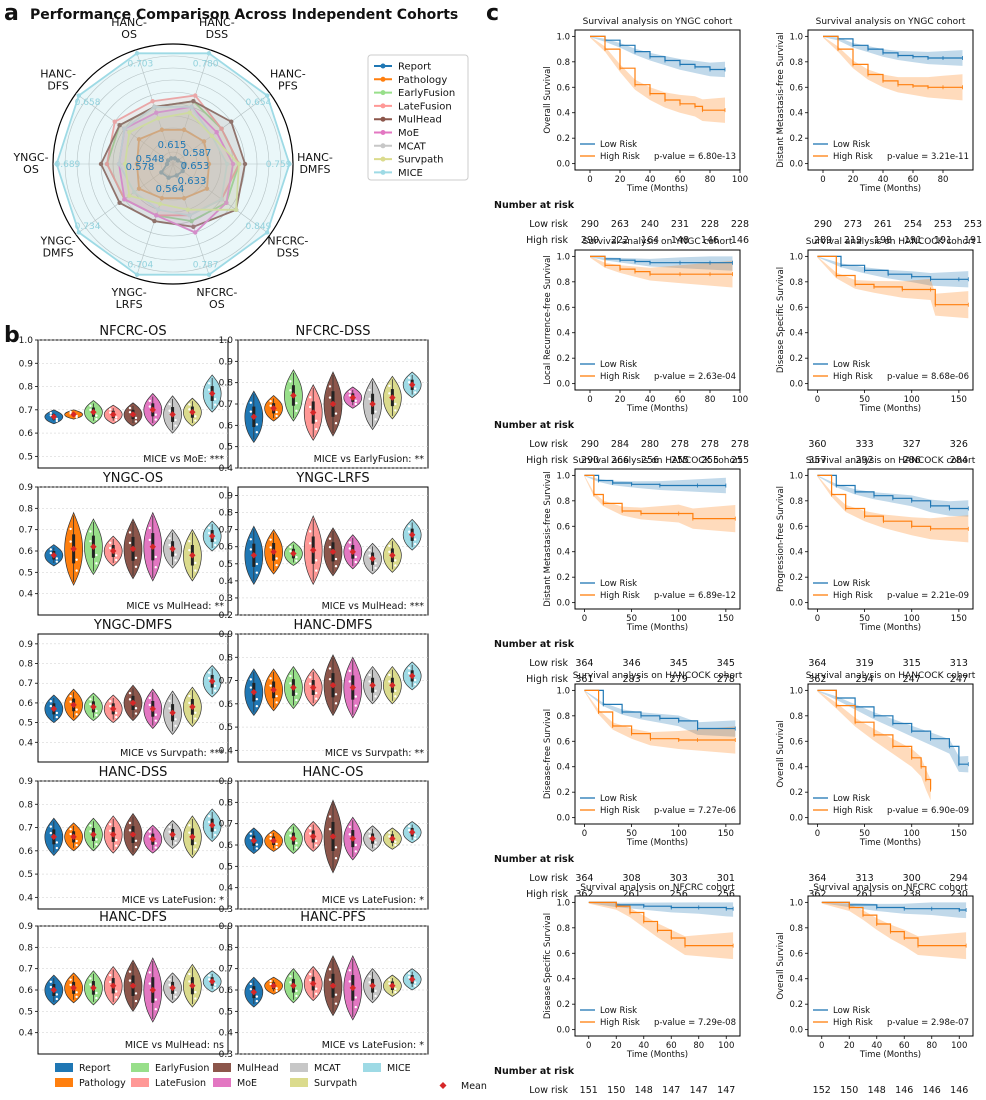 This screenshot has height=1100, width=986. What do you see at coordinates (796, 1031) in the screenshot?
I see `km-ytick-label: 0.0` at bounding box center [796, 1031].